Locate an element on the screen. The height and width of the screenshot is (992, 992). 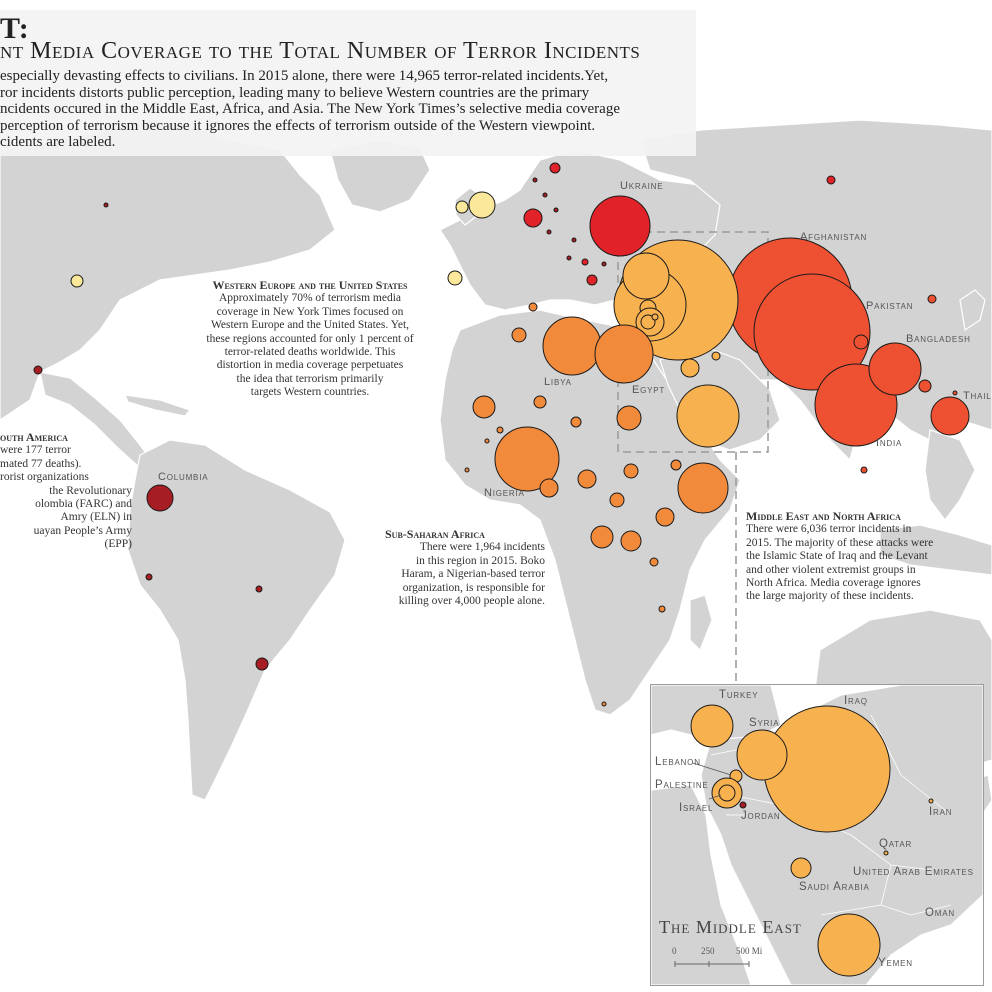
land-indonesia is located at coordinates (935, 550).